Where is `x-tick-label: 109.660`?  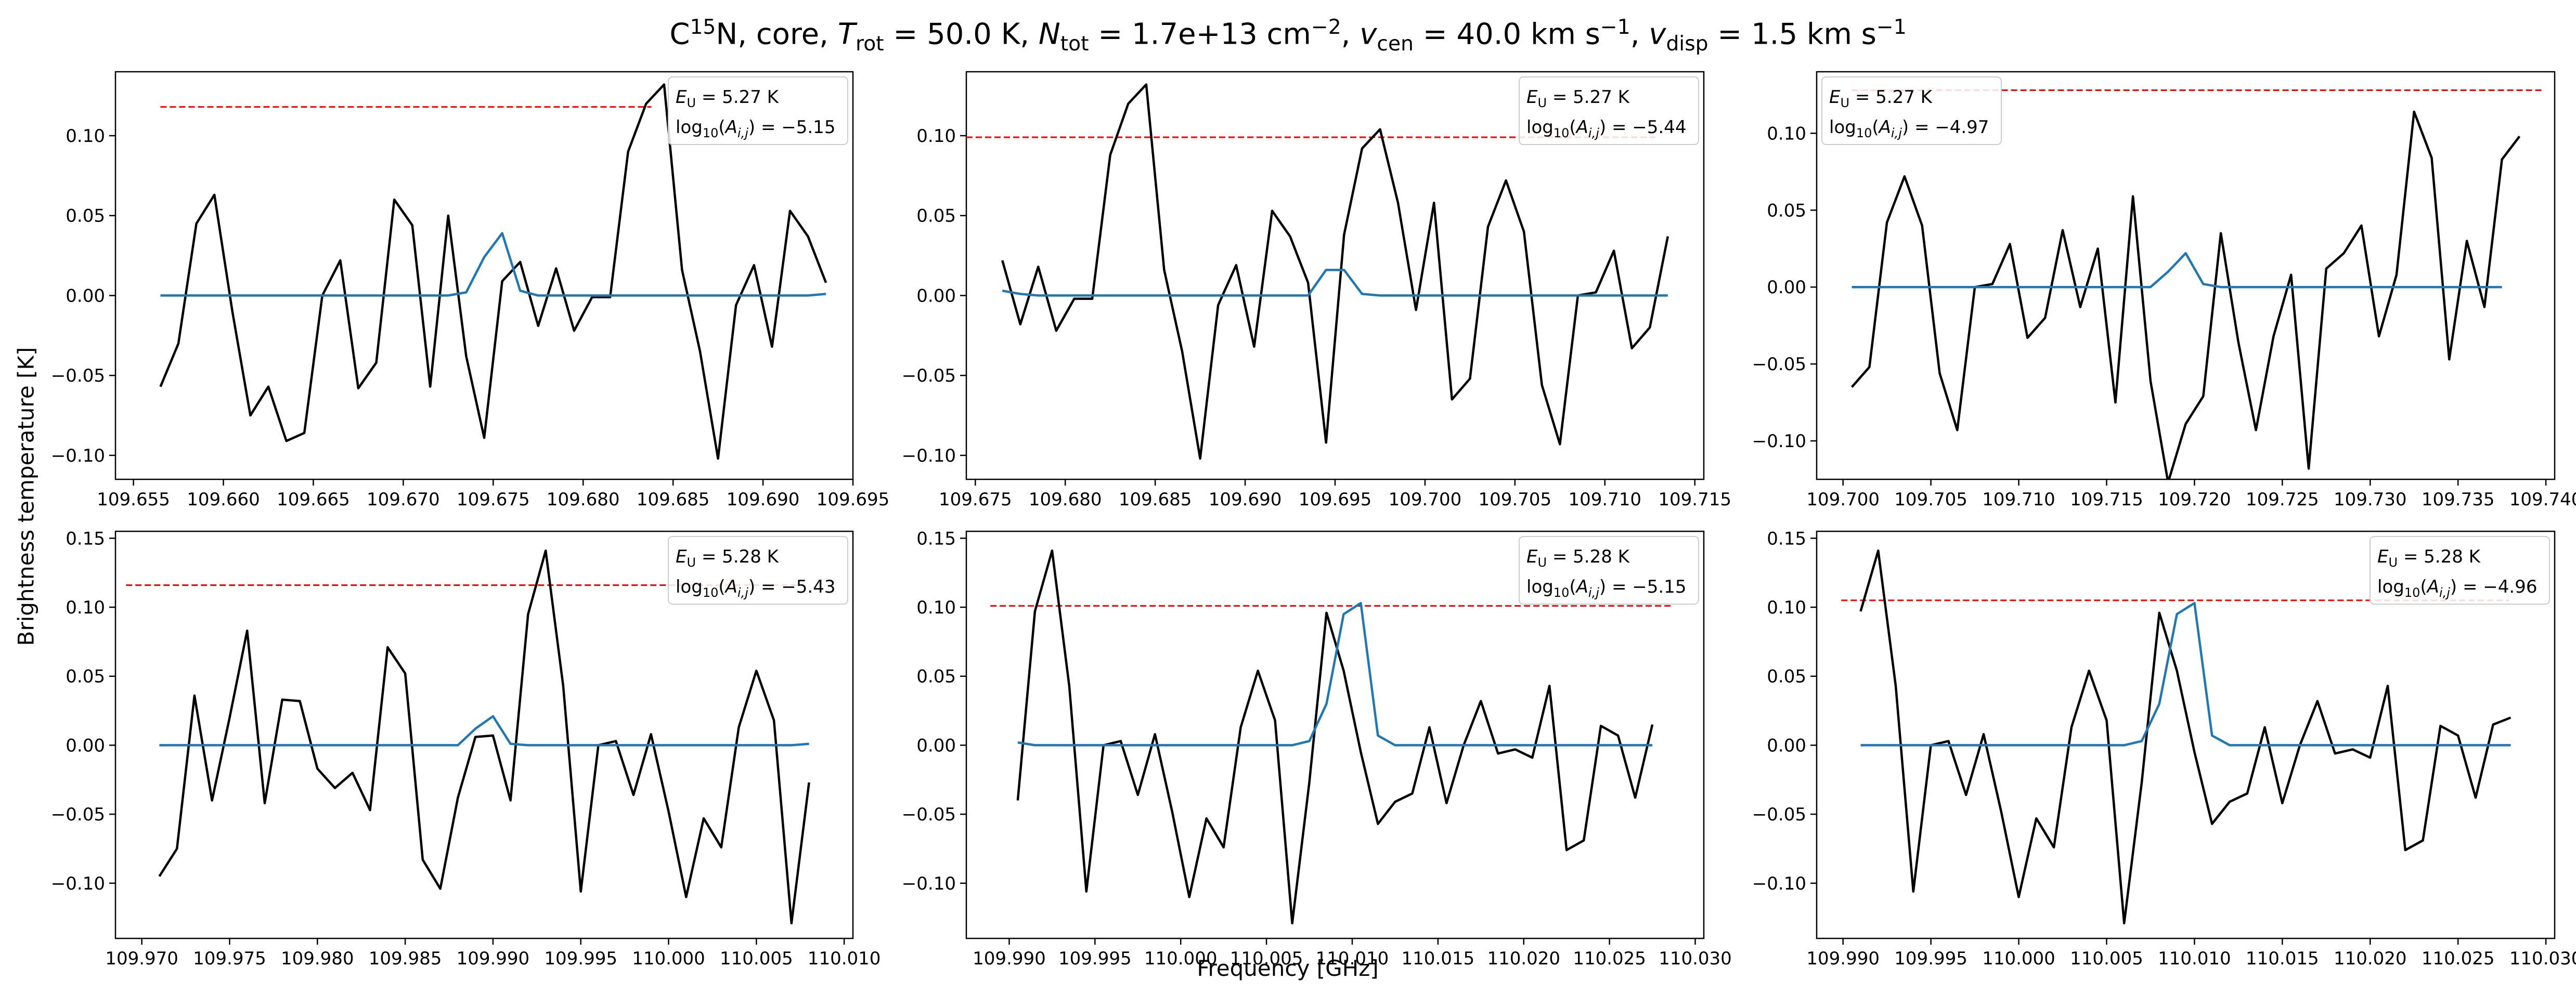
x-tick-label: 109.660 is located at coordinates (224, 500).